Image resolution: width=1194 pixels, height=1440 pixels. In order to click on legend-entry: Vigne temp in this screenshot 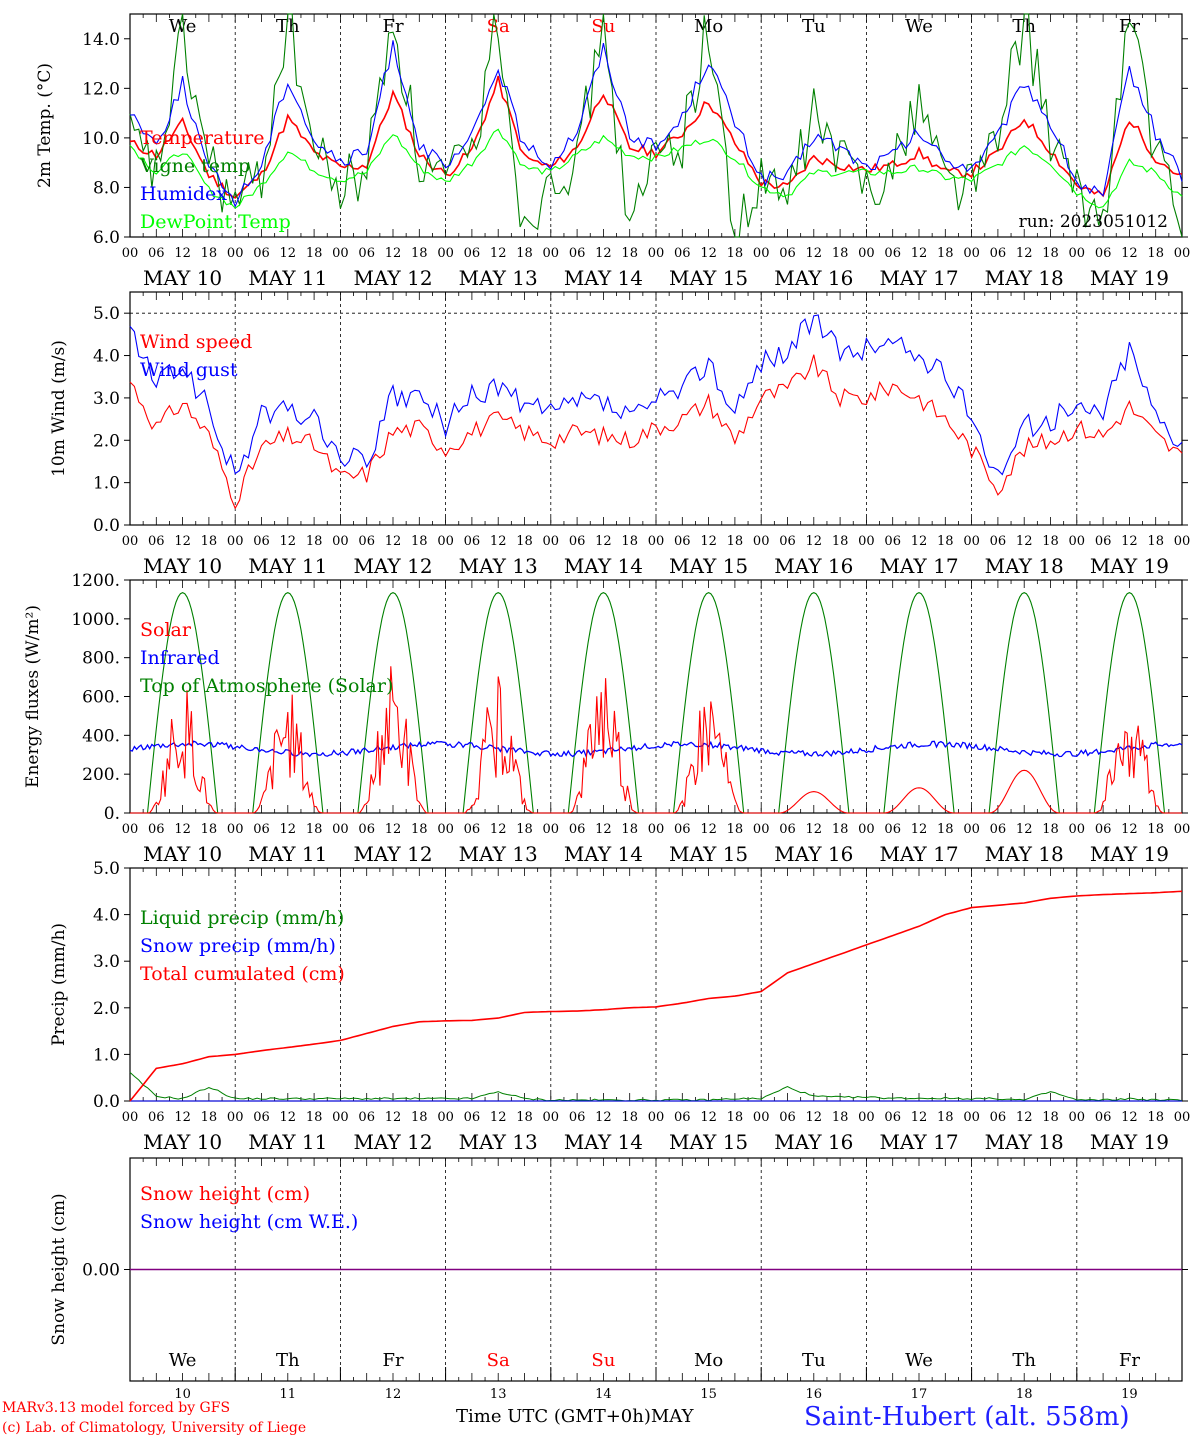, I will do `click(194, 166)`.